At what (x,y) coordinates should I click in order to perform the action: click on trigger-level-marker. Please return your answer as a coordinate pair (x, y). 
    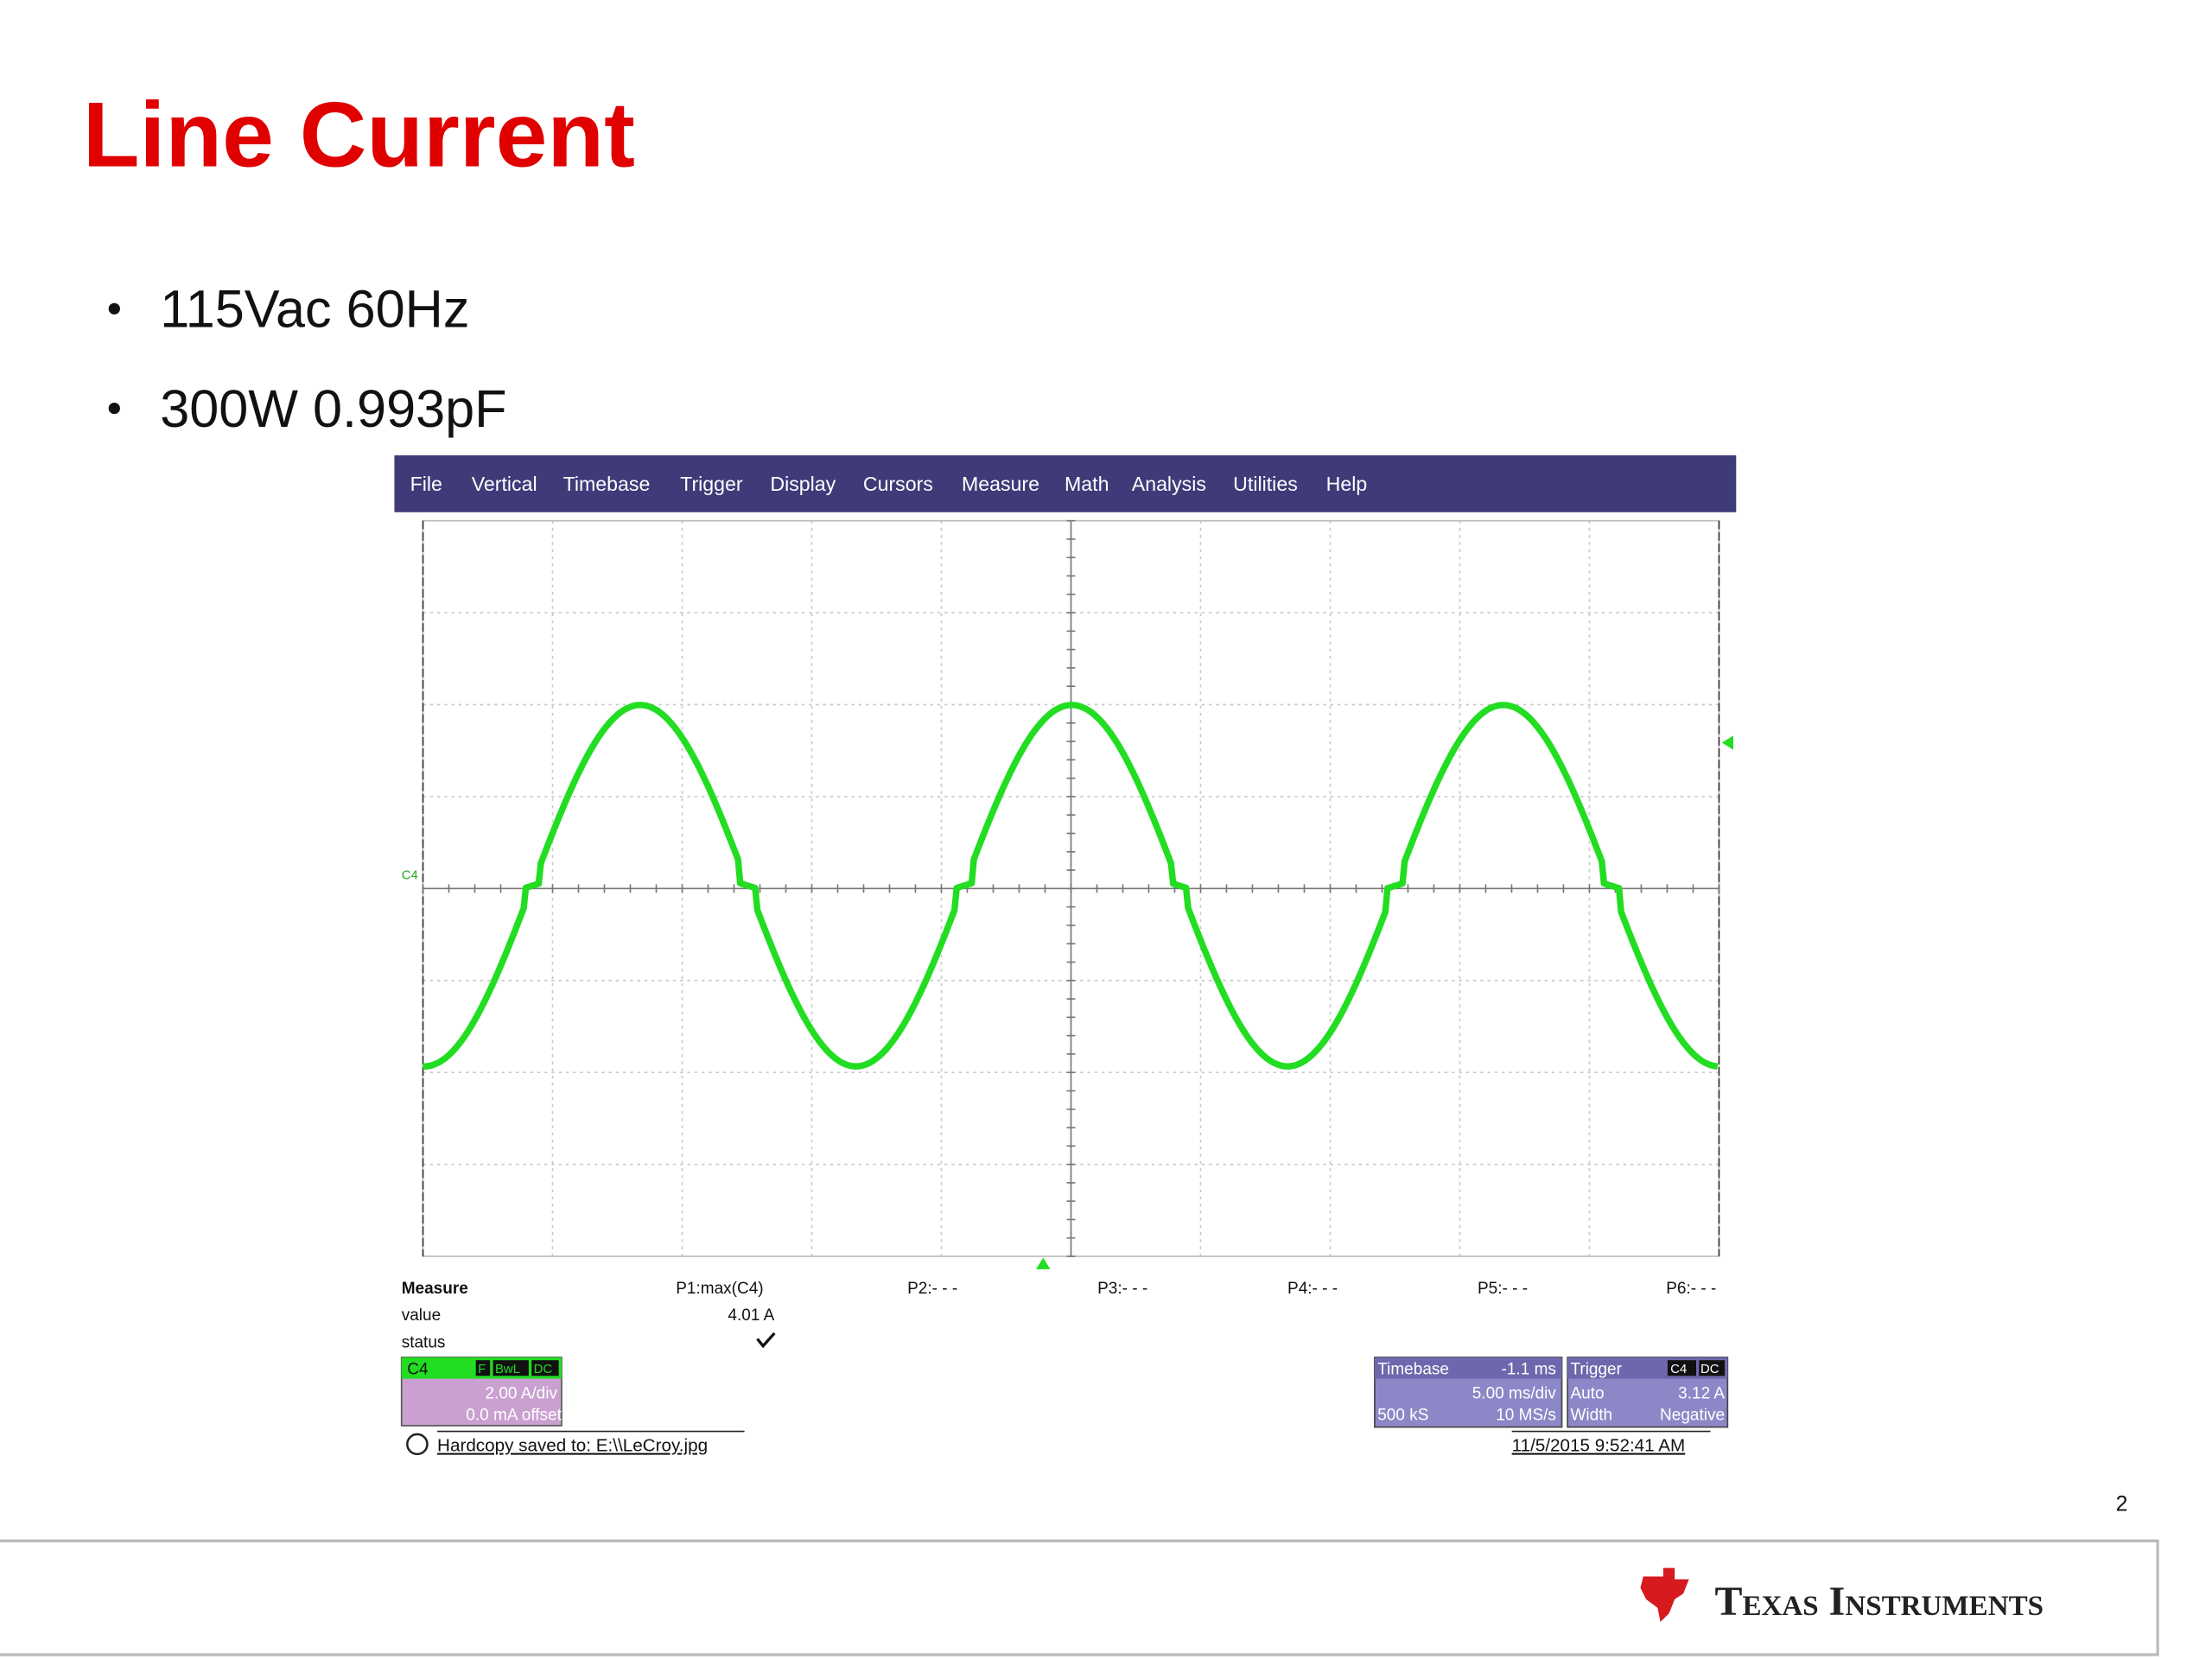
    Looking at the image, I should click on (1727, 742).